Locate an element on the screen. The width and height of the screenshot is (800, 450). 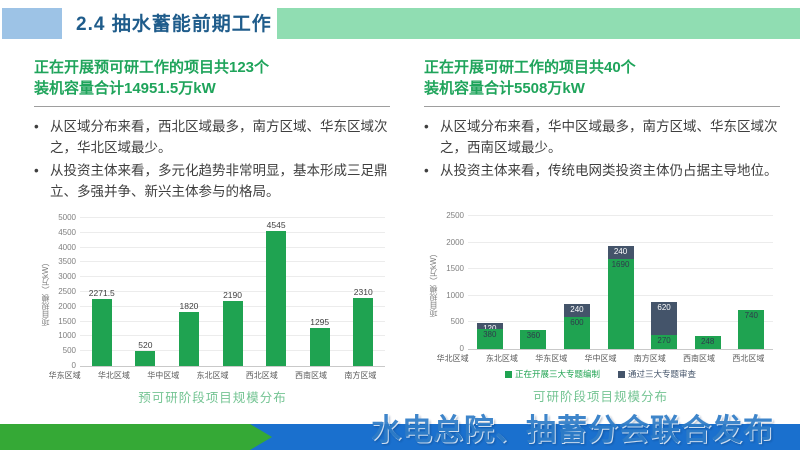
bar-value-label: 1820 is located at coordinates (189, 306).